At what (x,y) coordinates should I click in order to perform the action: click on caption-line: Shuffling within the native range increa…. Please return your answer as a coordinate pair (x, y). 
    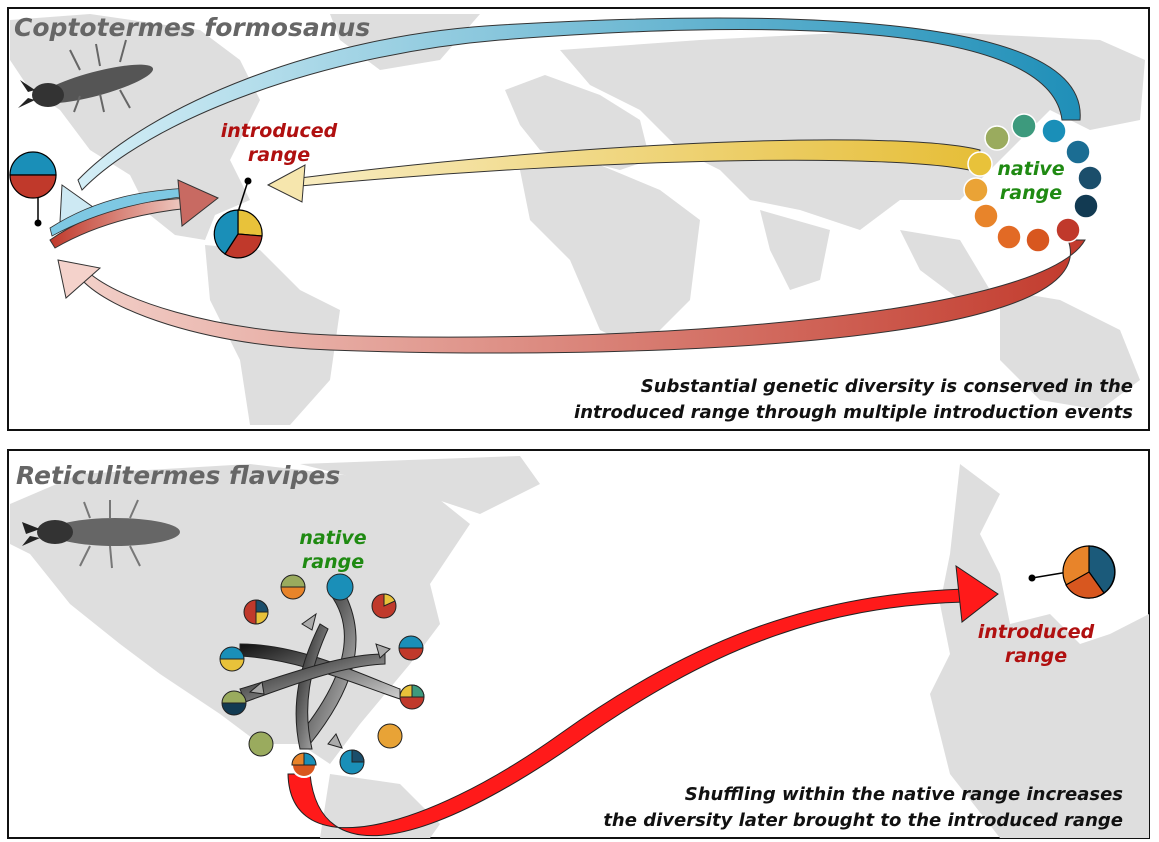
    Looking at the image, I should click on (904, 794).